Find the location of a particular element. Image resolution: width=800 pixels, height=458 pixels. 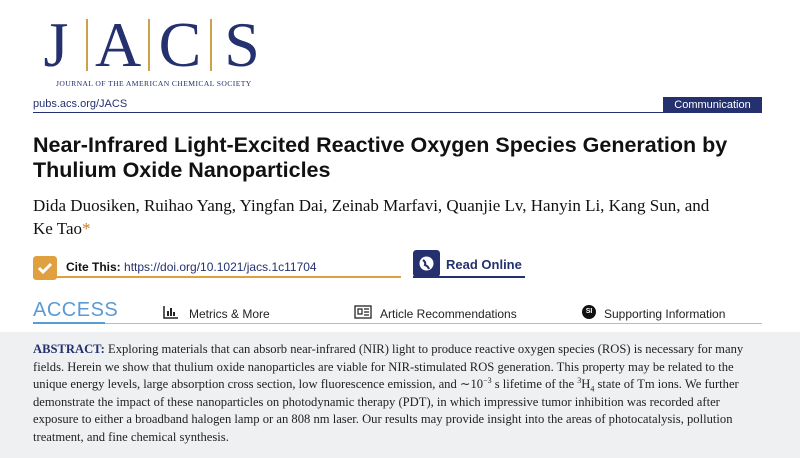

access-underline is located at coordinates (69, 323).